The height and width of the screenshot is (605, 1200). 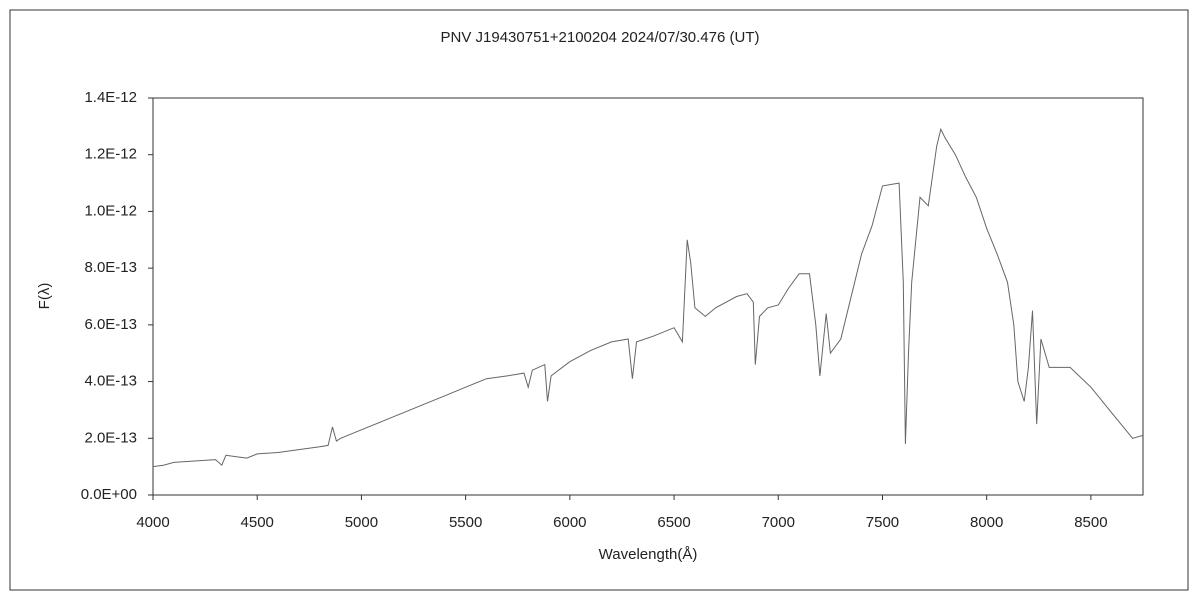 What do you see at coordinates (673, 522) in the screenshot?
I see `x-tick-label: 6500` at bounding box center [673, 522].